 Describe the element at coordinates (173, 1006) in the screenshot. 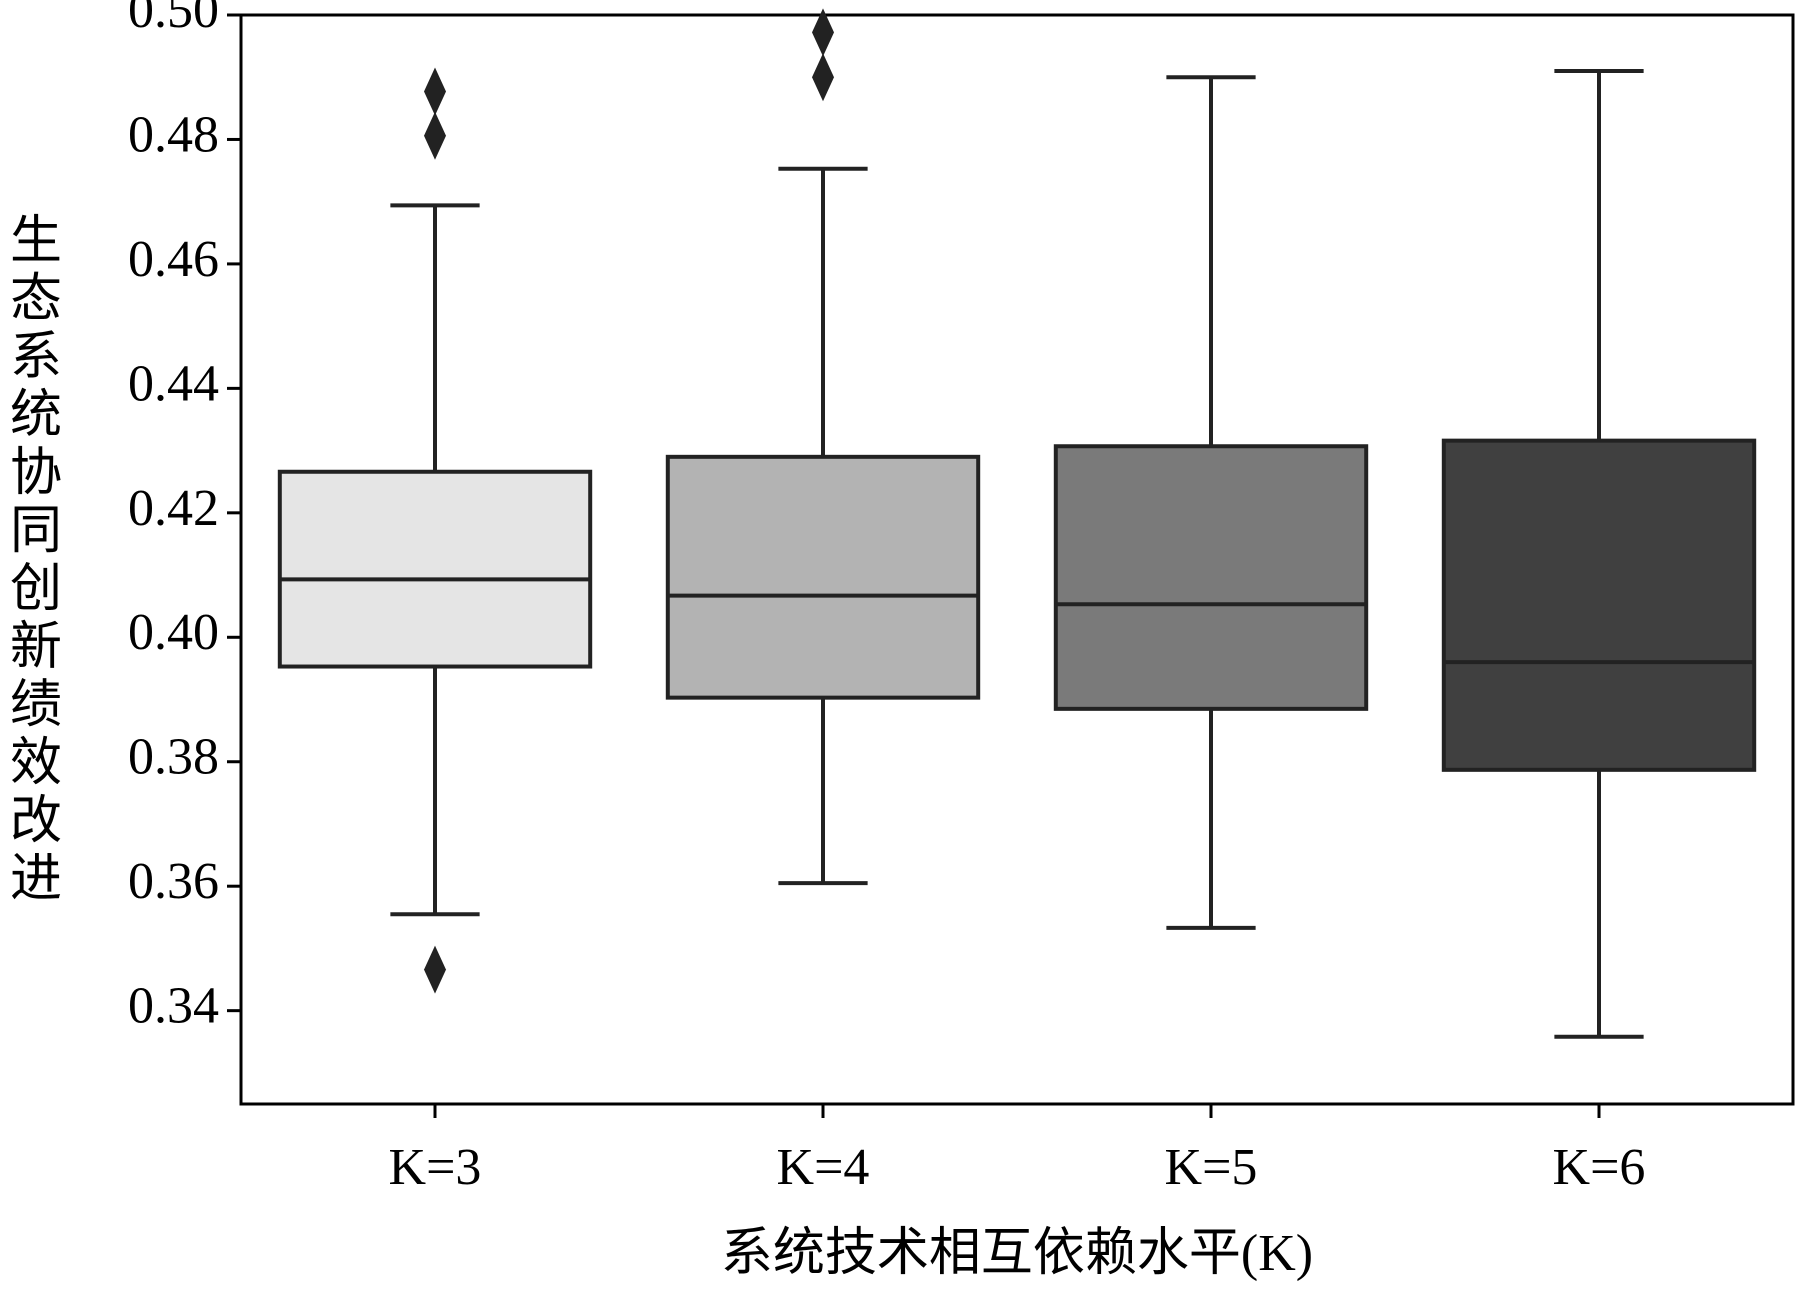

I see `y-tick-label: 0.34` at that location.